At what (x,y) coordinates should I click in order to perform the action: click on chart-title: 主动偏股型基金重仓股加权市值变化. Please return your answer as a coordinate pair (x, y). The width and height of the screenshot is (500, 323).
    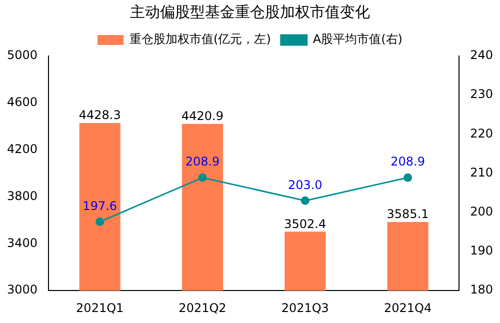
    Looking at the image, I should click on (250, 11).